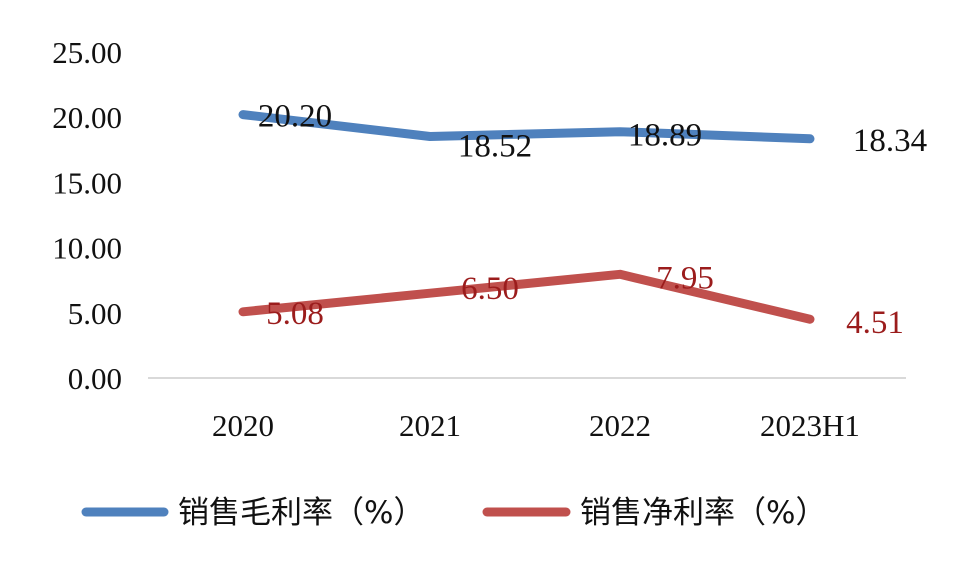 The height and width of the screenshot is (577, 957). What do you see at coordinates (87, 215) in the screenshot?
I see `y-axis-ticks: 0.00 5.00 10.00 15.00 20.00 25.00` at bounding box center [87, 215].